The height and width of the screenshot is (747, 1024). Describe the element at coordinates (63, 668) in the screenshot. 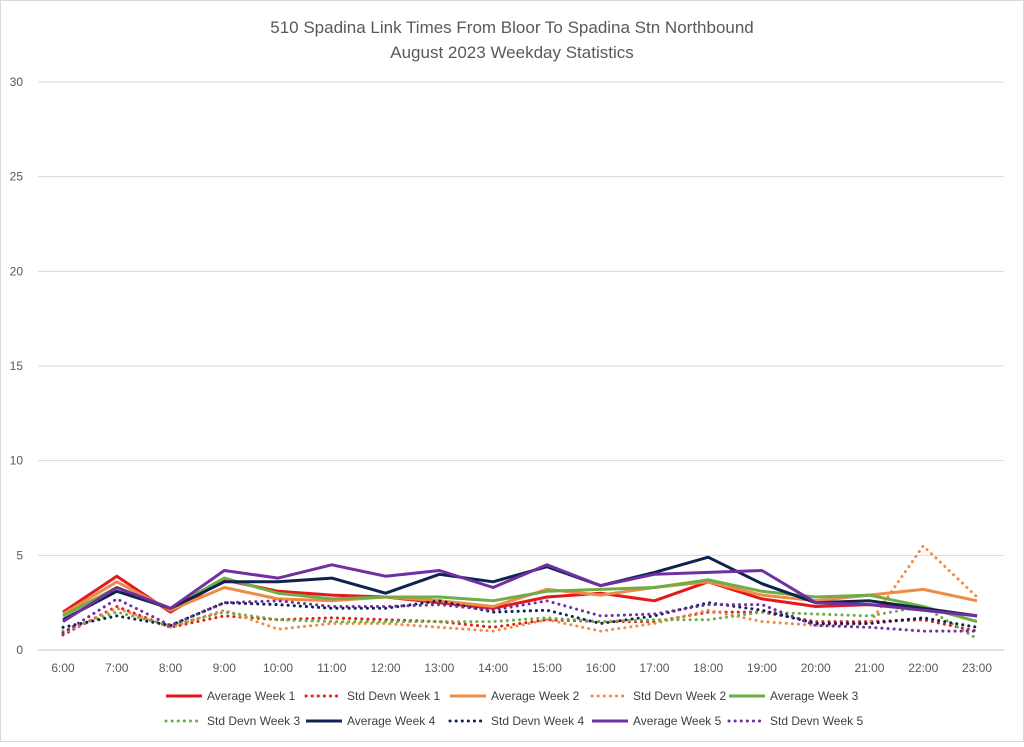

I see `x-tick-label: 6:00` at that location.